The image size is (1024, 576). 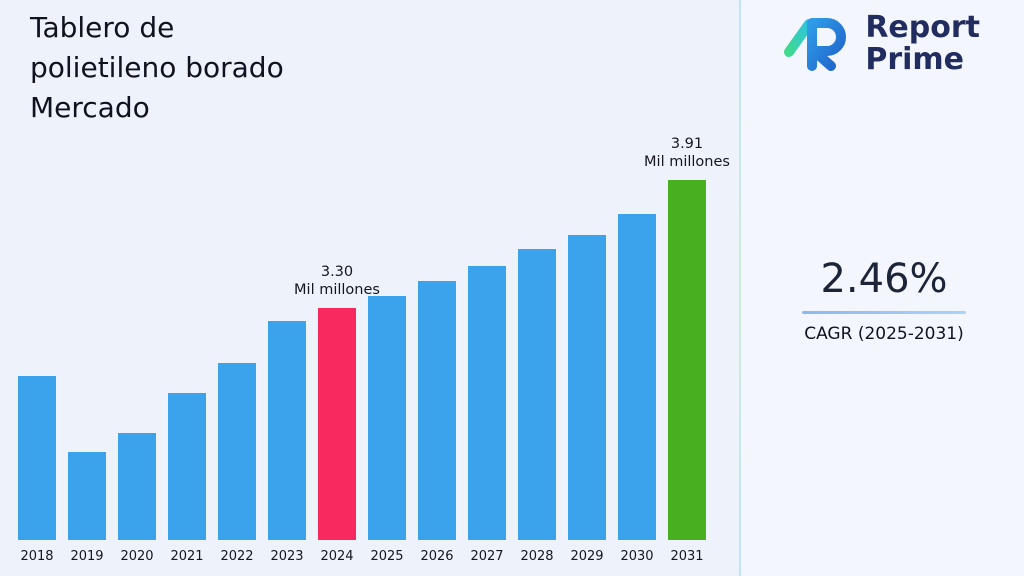 What do you see at coordinates (87, 556) in the screenshot?
I see `x-axis-label-2019: 2019` at bounding box center [87, 556].